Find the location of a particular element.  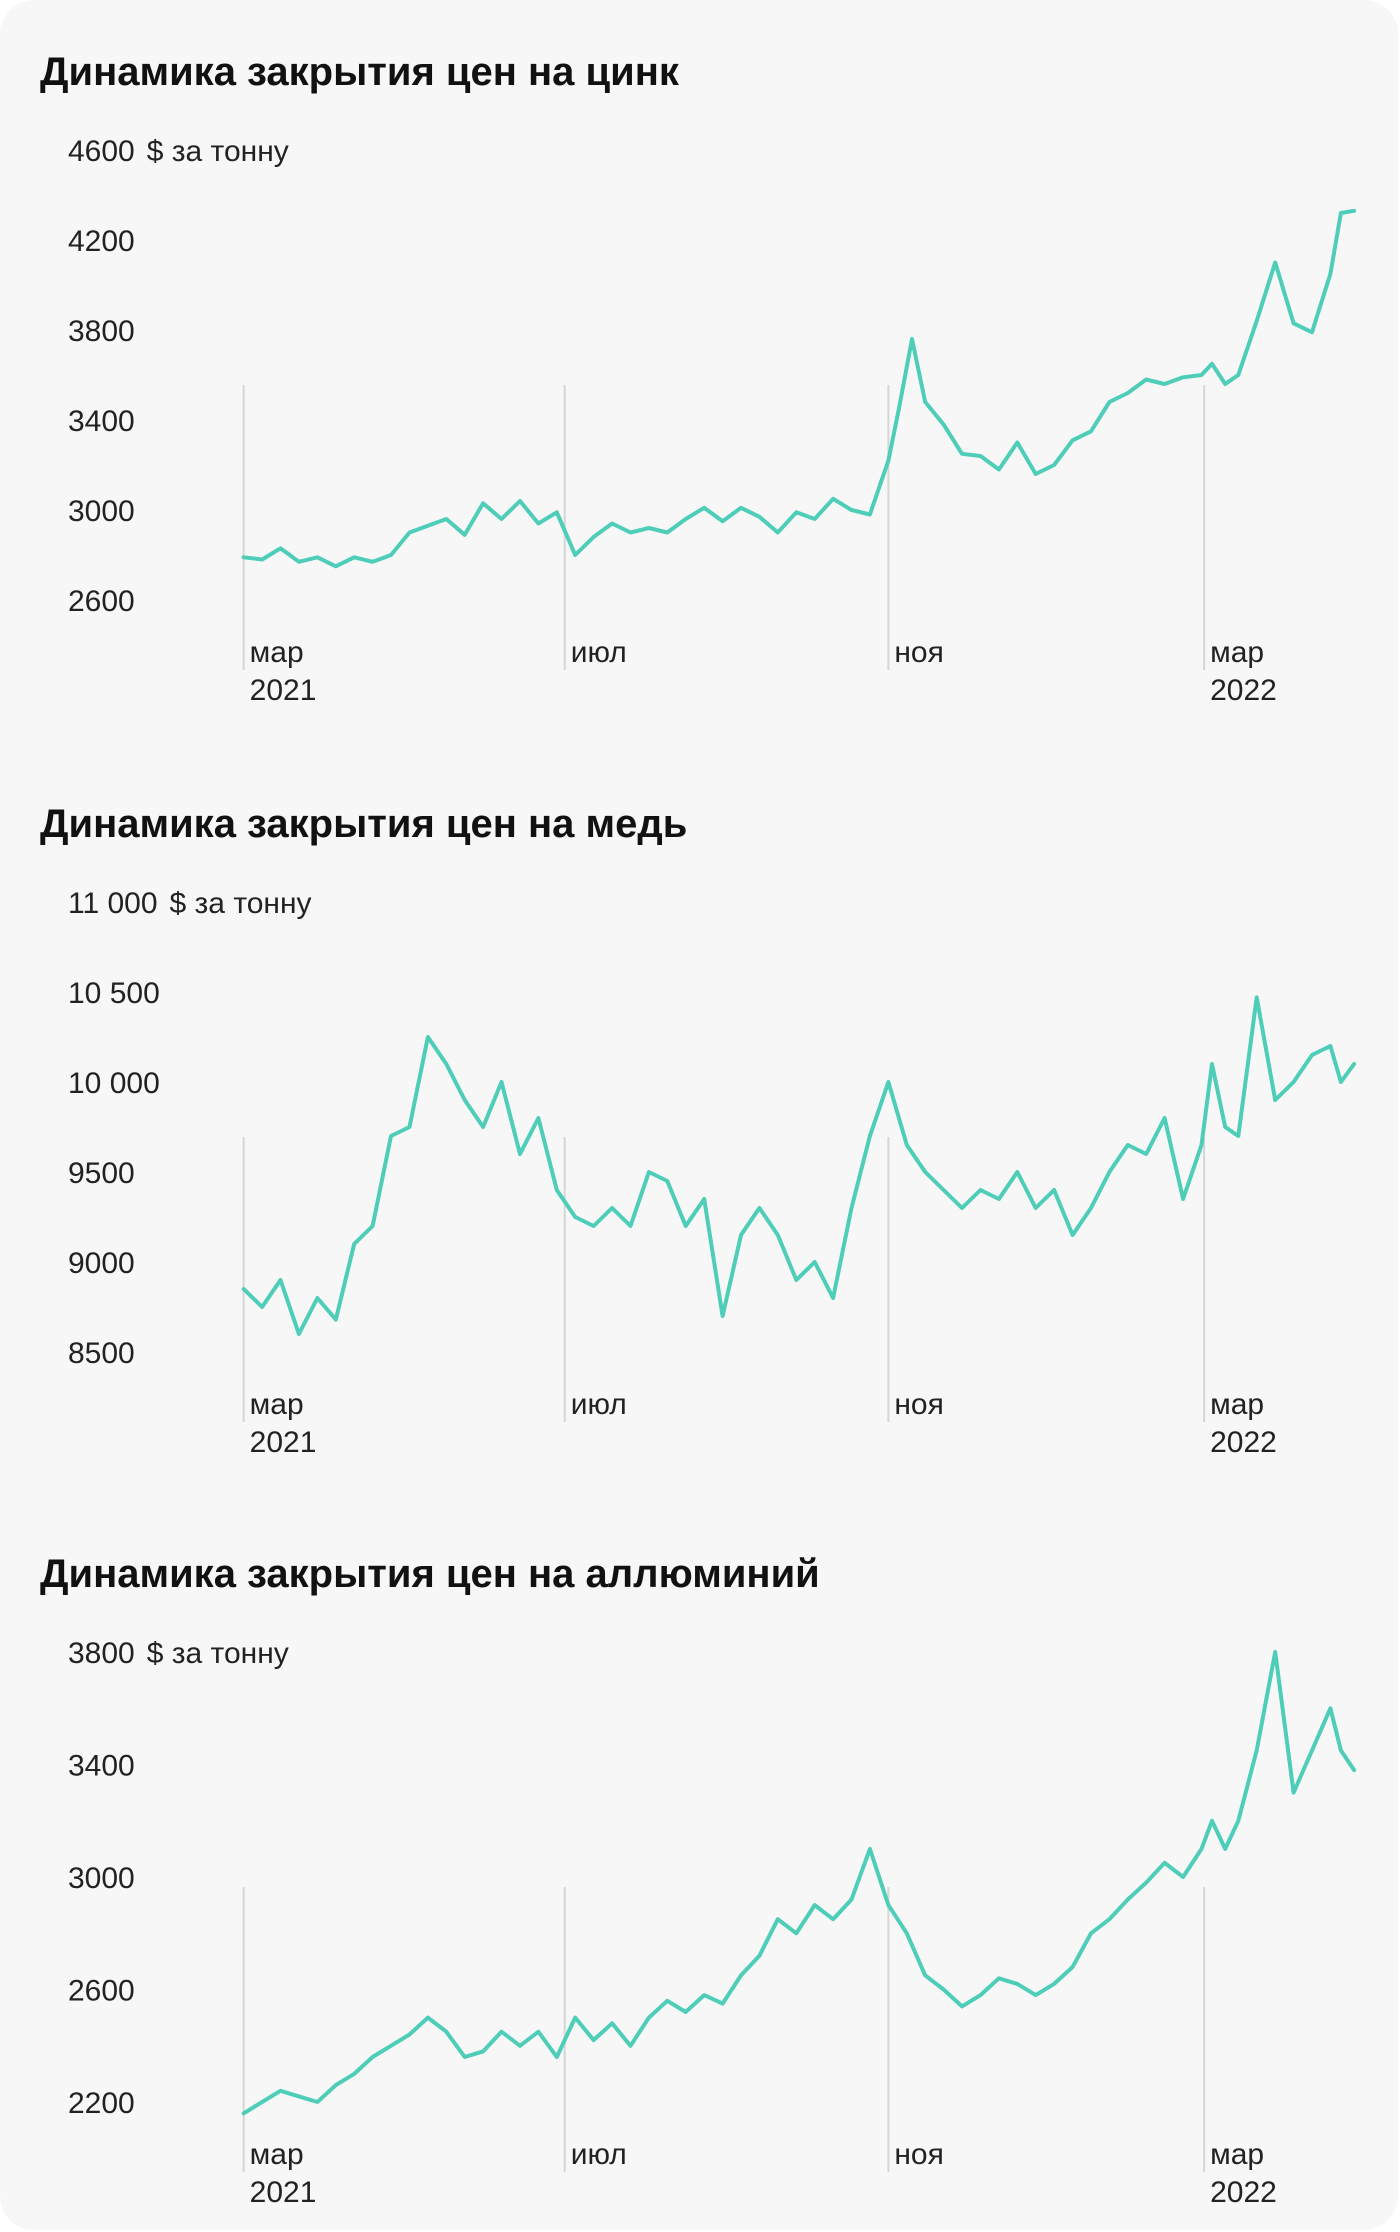

y-tick-label: 9500 is located at coordinates (101, 1173).